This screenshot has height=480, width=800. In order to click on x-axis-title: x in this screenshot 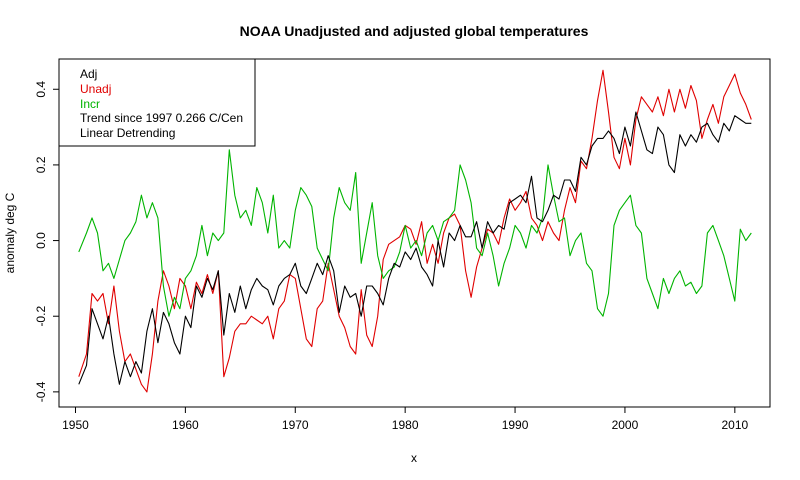, I will do `click(414, 458)`.